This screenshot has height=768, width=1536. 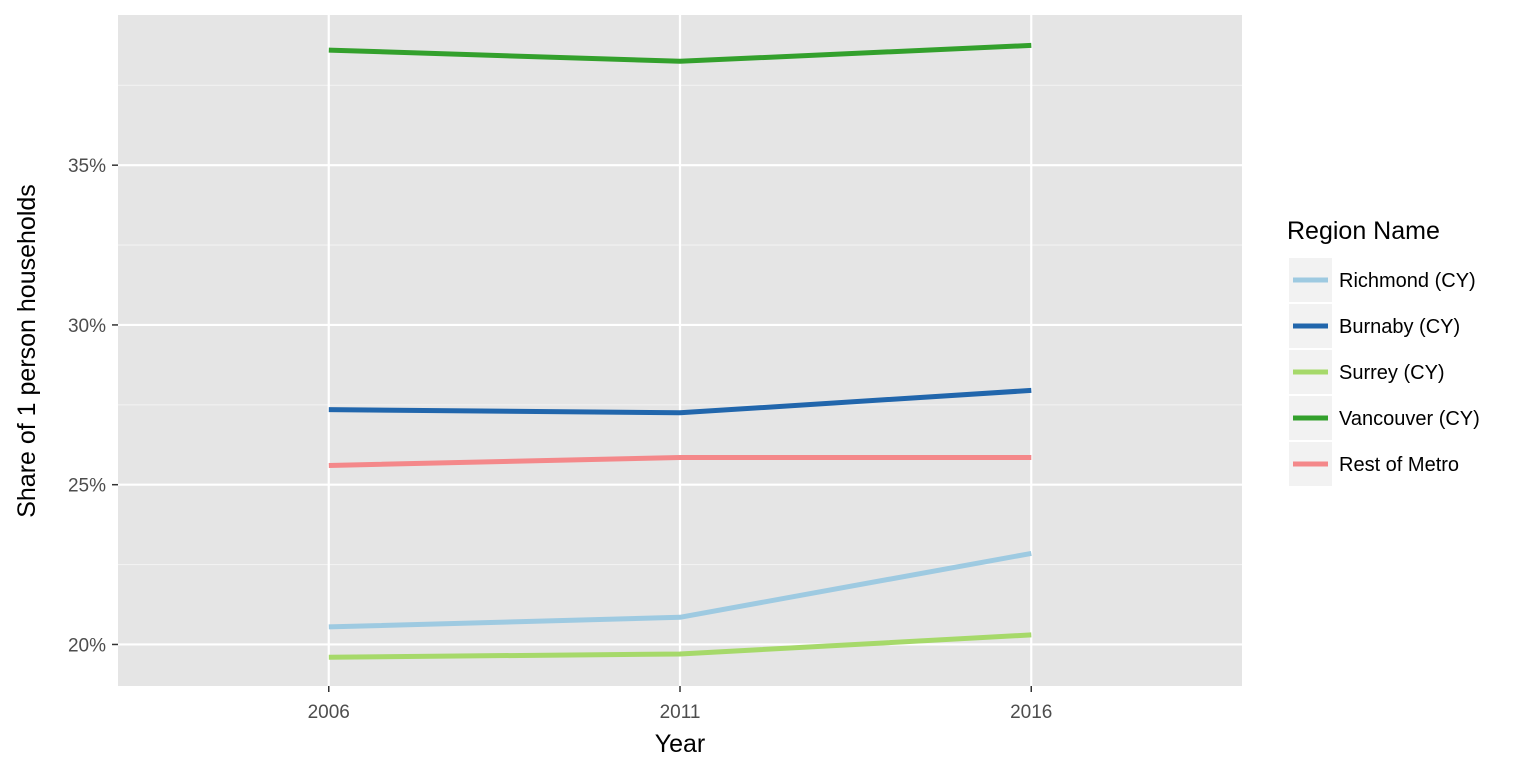 I want to click on x-tick-label: 2006, so click(x=329, y=712).